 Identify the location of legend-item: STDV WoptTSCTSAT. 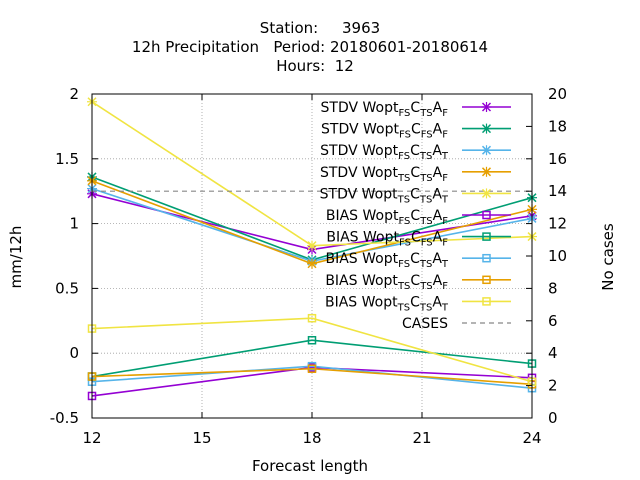
(415, 195).